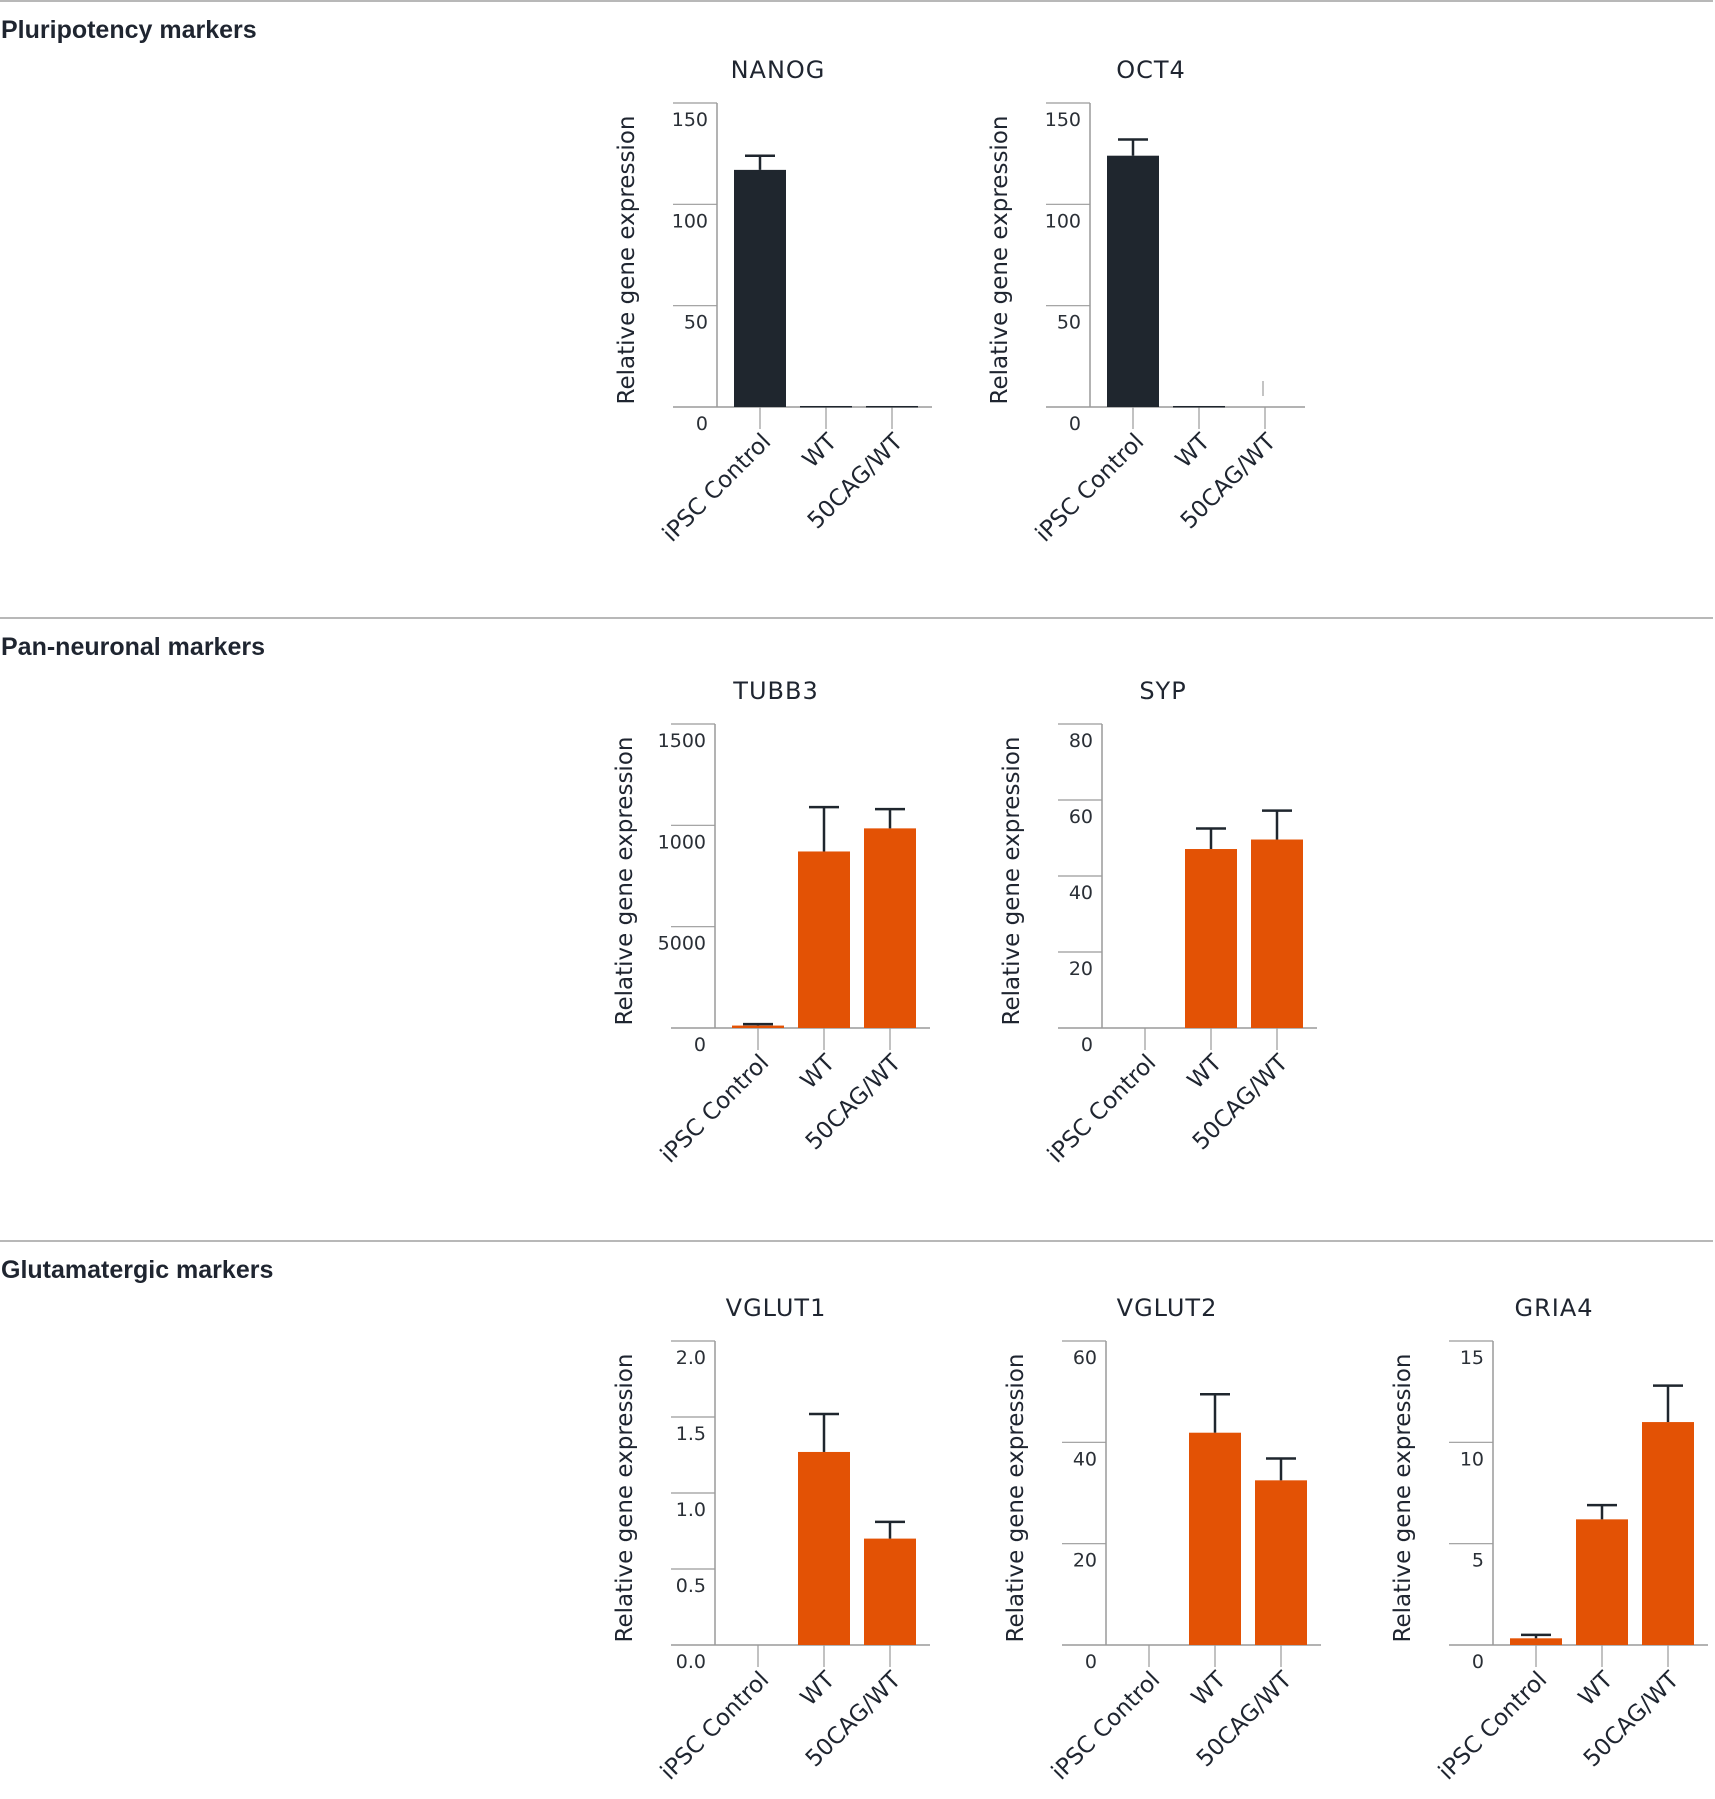 The width and height of the screenshot is (1715, 1799). What do you see at coordinates (691, 1434) in the screenshot?
I see `y-tick-label: 1.5` at bounding box center [691, 1434].